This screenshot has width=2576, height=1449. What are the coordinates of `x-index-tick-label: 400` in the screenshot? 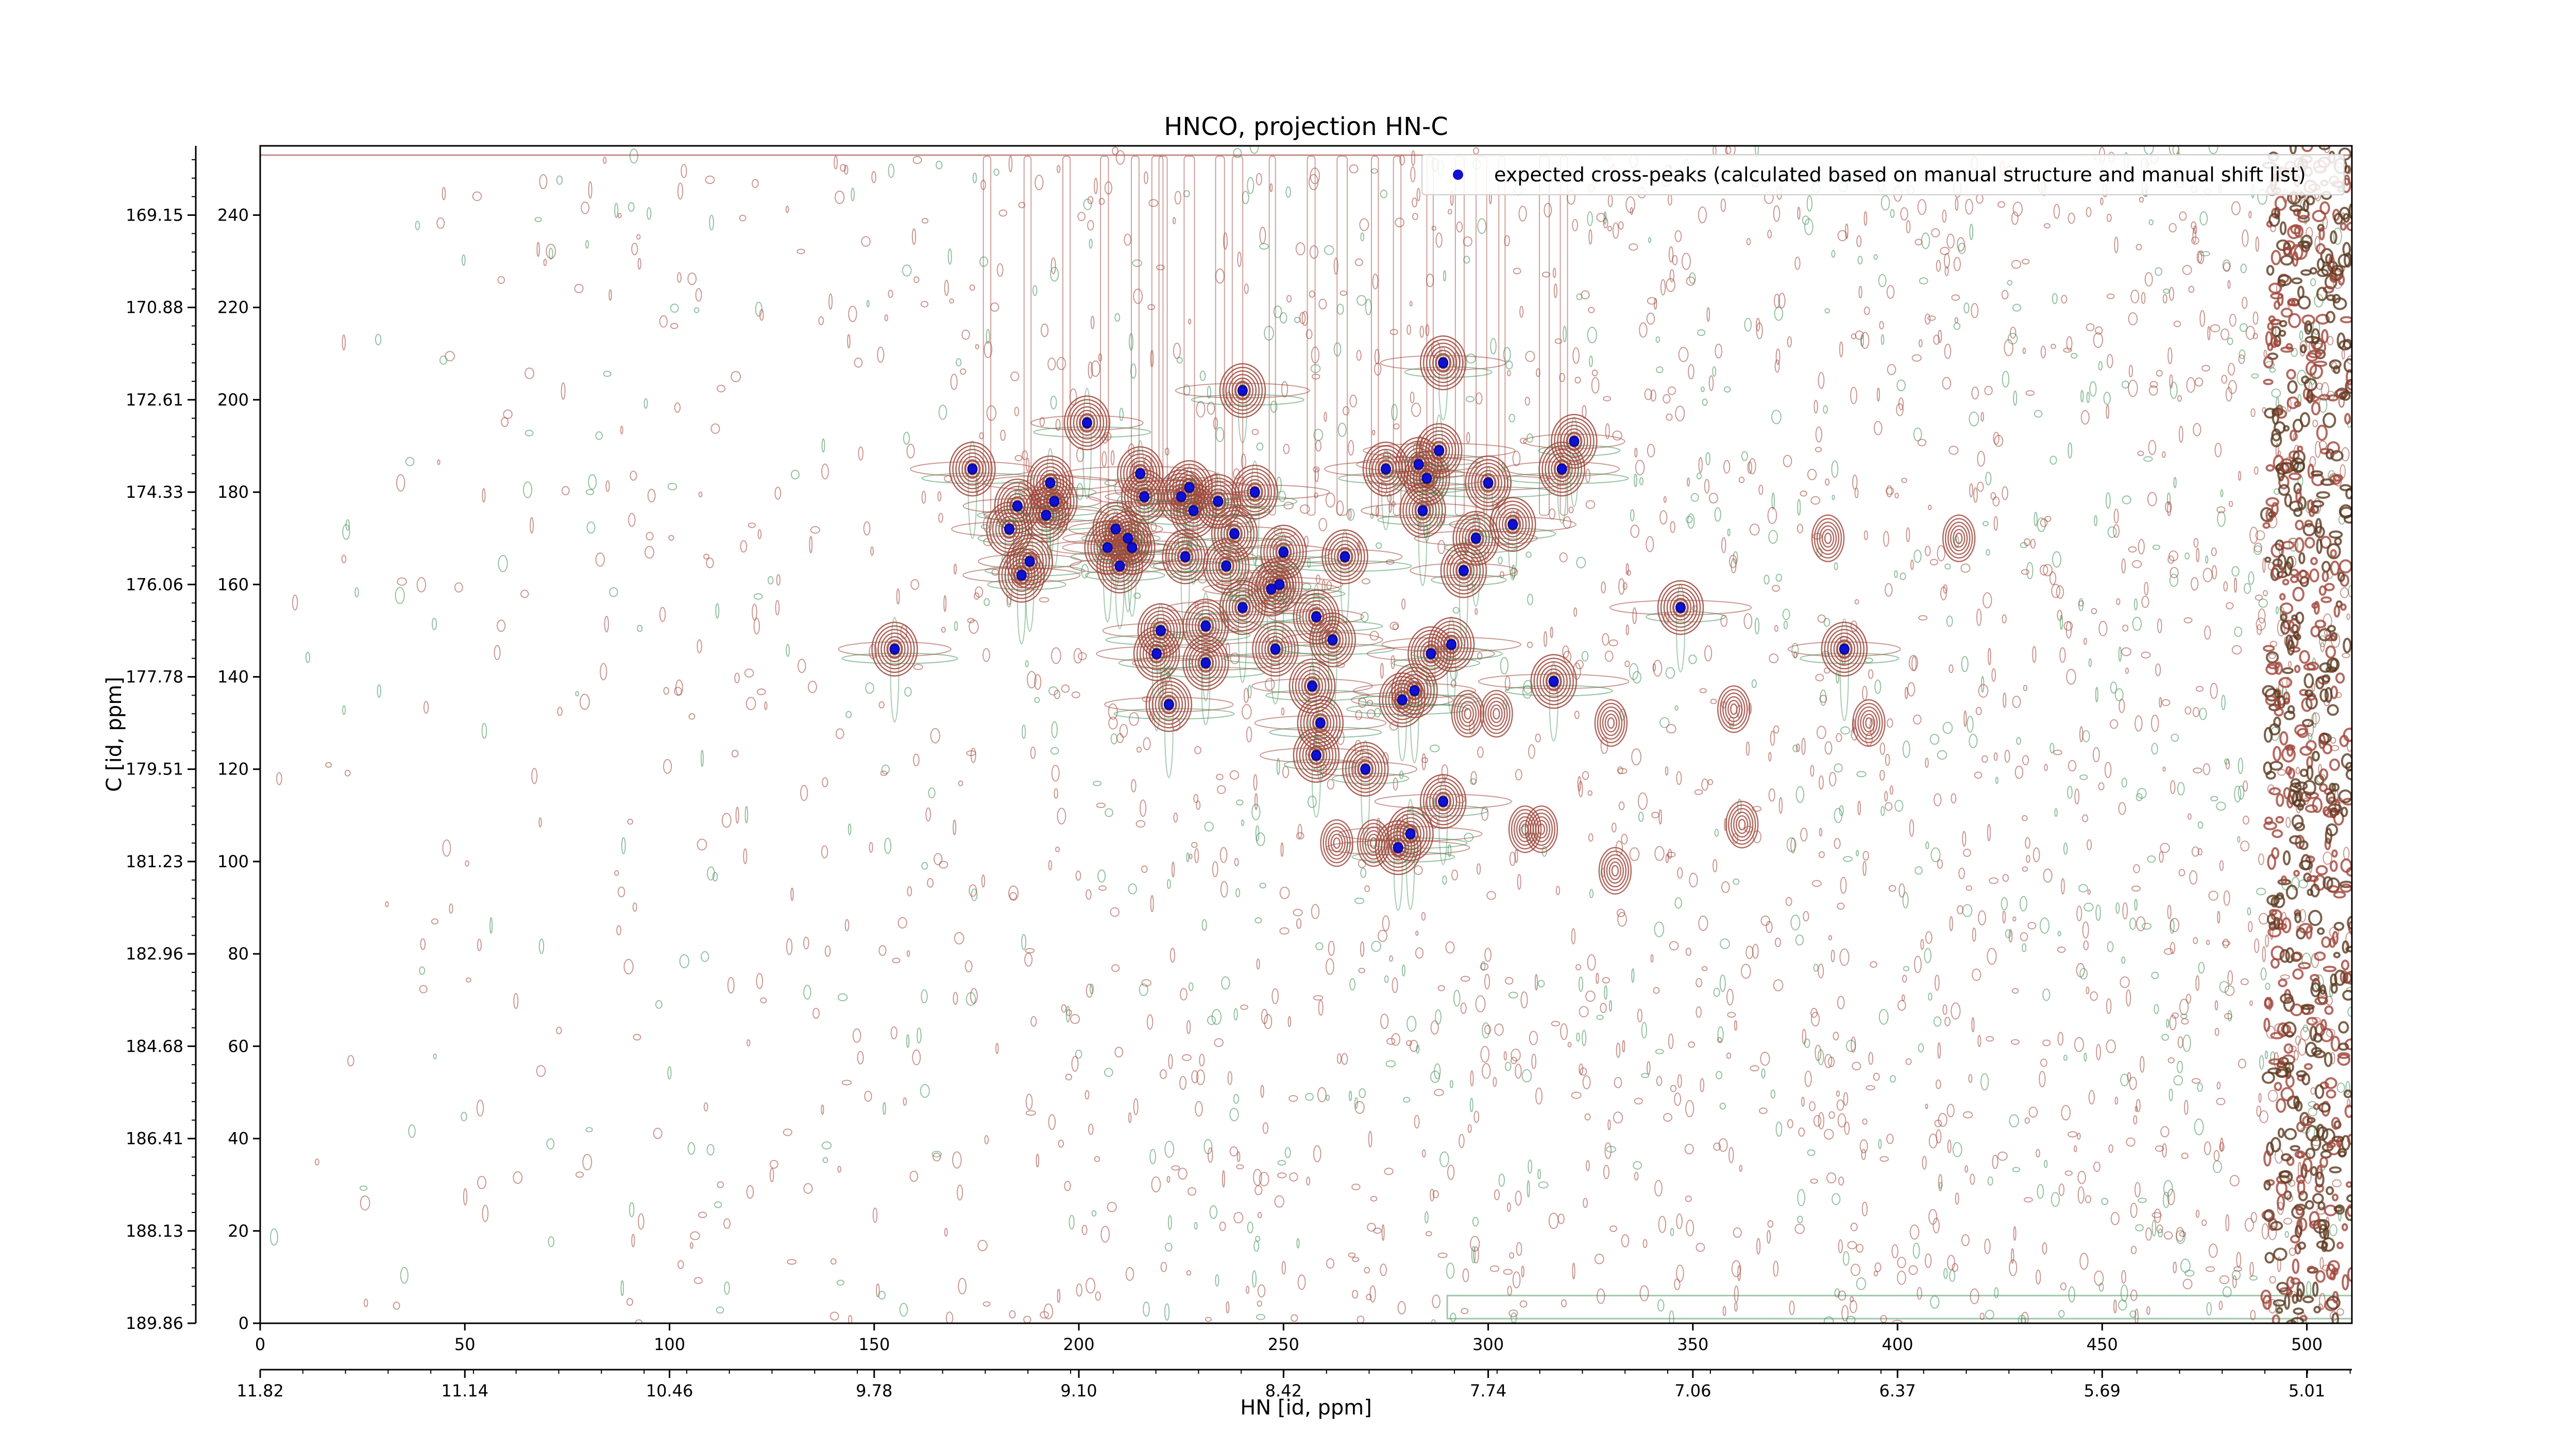 It's located at (1897, 1344).